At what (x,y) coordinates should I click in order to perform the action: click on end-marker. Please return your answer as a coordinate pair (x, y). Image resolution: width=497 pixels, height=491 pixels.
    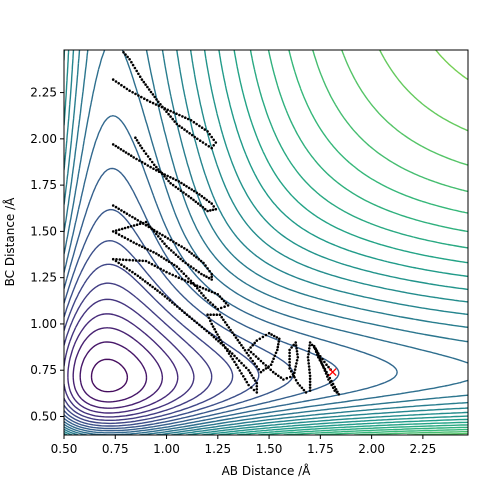
    Looking at the image, I should click on (332, 372).